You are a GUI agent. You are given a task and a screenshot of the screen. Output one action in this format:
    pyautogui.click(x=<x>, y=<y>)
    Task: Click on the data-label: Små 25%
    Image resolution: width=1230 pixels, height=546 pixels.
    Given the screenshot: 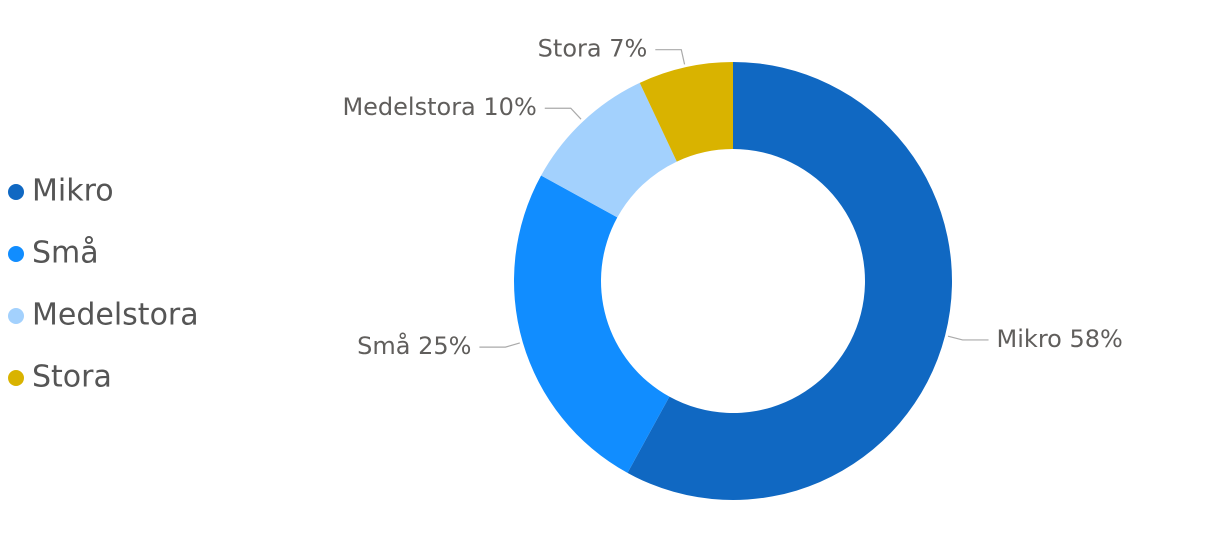 What is the action you would take?
    pyautogui.click(x=414, y=345)
    